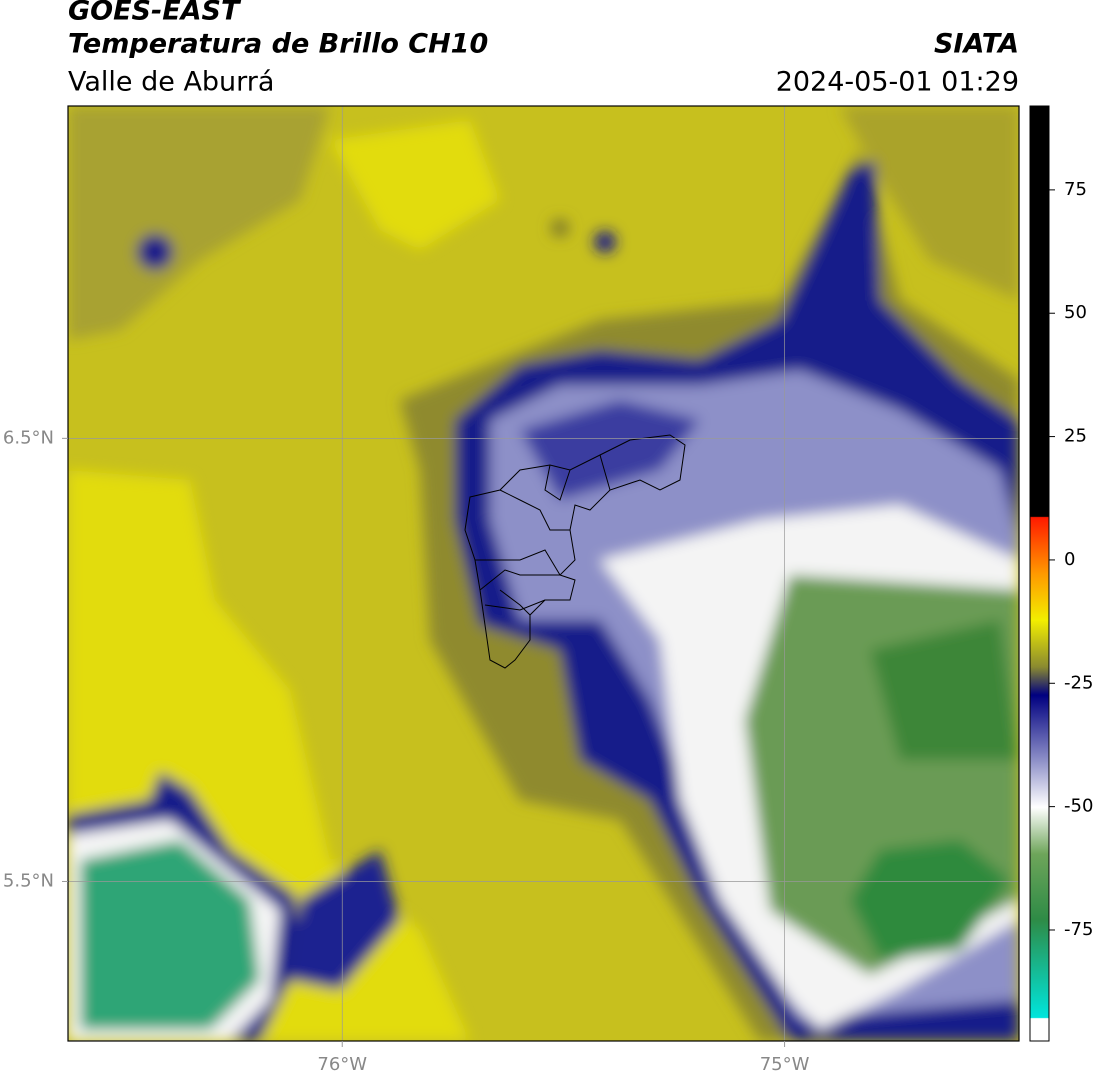  What do you see at coordinates (1078, 929) in the screenshot?
I see `colorbar-tick-label: -75` at bounding box center [1078, 929].